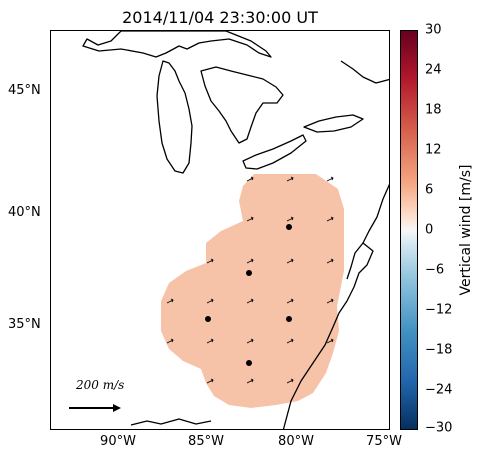 This screenshot has height=460, width=484. I want to click on site-markers, so click(248, 295).